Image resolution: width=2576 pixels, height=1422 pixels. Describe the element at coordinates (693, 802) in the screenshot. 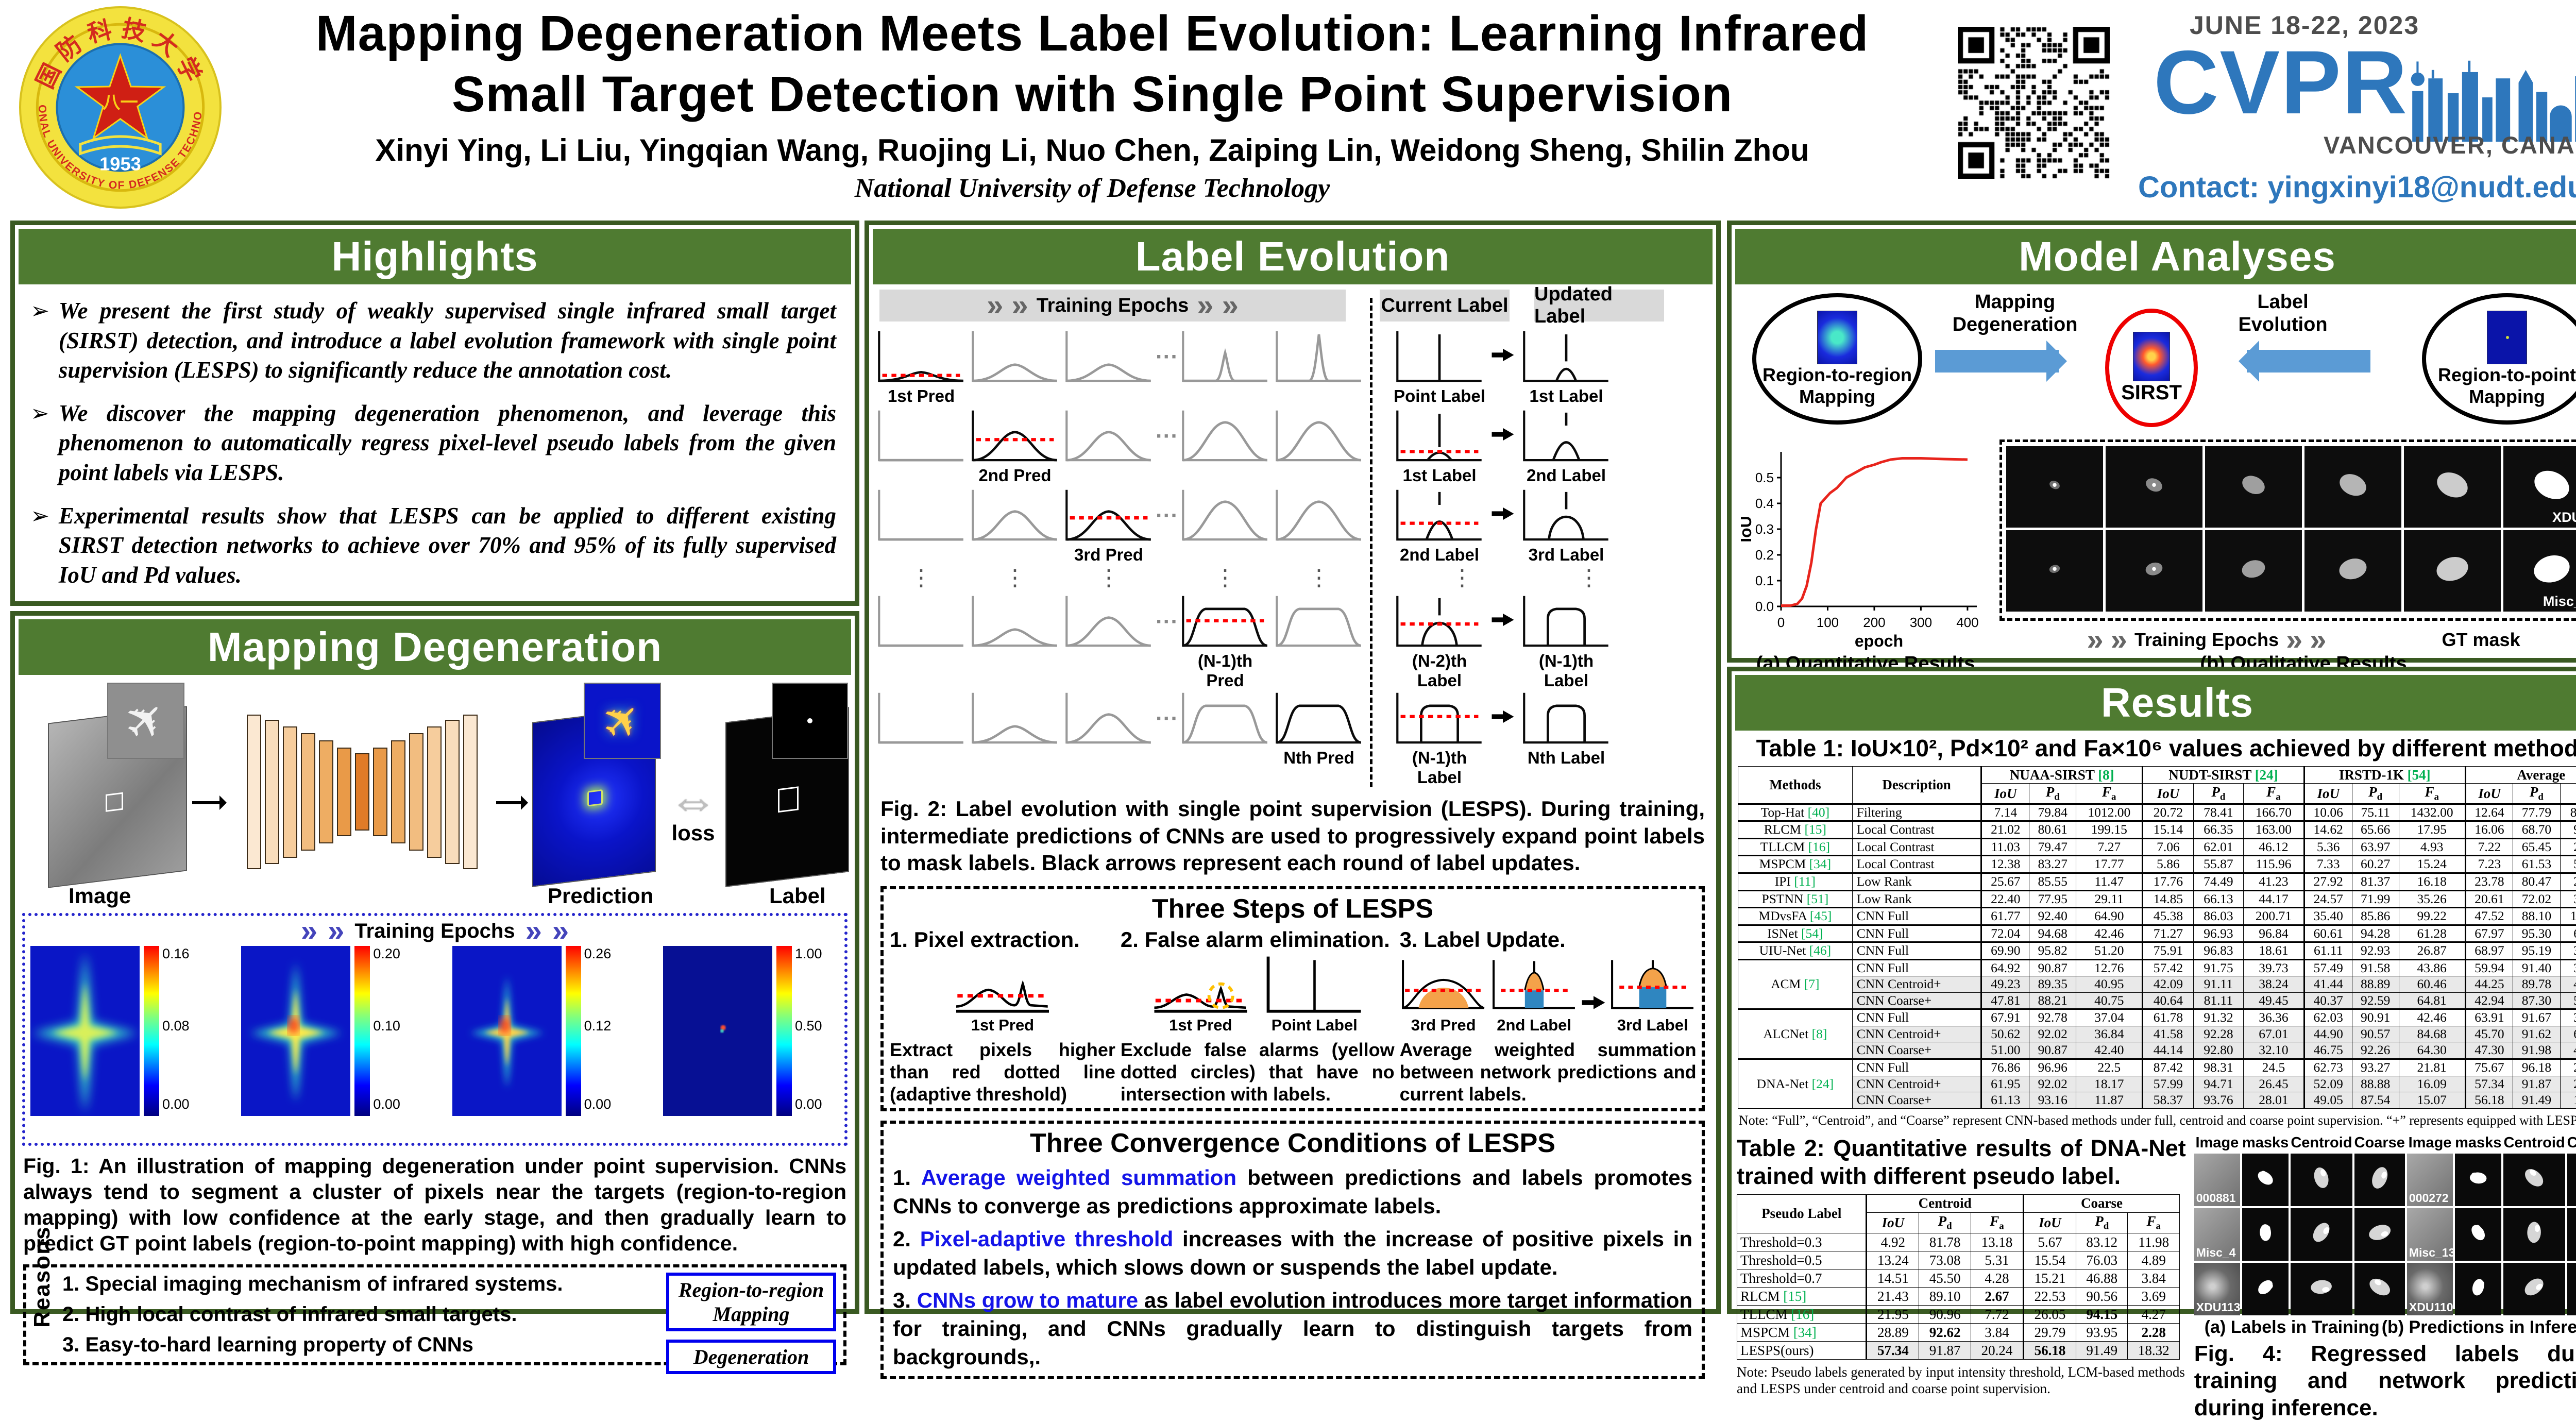

I see `loss-arrow-icon: ⇔` at that location.